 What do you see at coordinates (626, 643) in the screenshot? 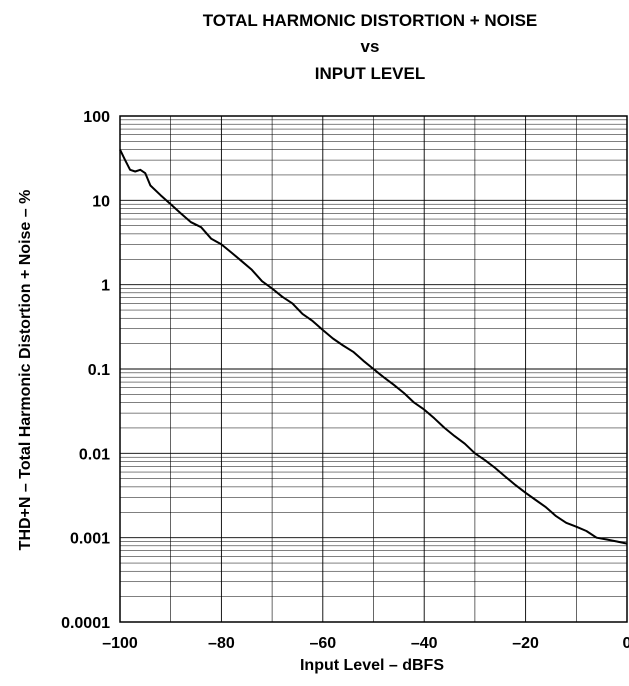
I see `x-tick-label: 0` at bounding box center [626, 643].